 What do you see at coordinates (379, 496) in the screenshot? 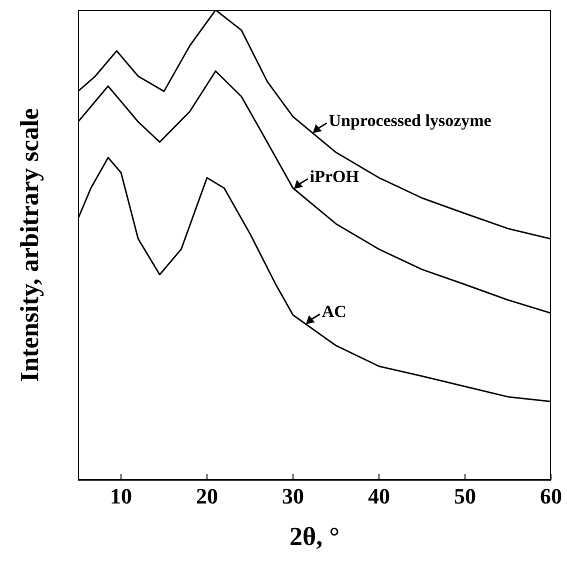
I see `x-tick-label: 40` at bounding box center [379, 496].